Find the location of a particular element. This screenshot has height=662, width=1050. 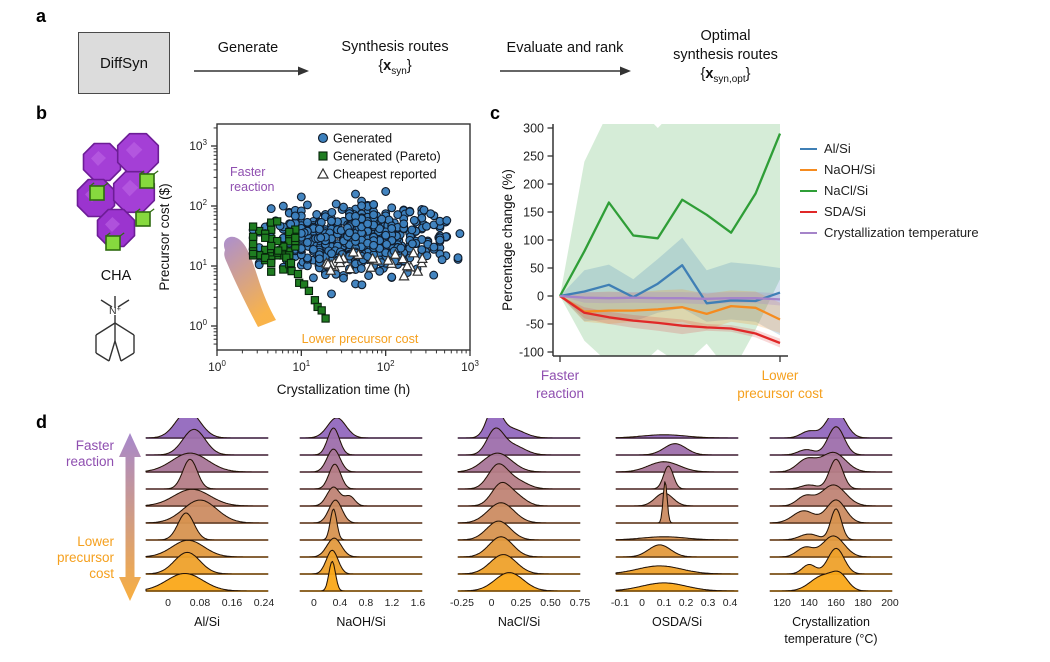

svg-text: precursor cost is located at coordinates (780, 393).